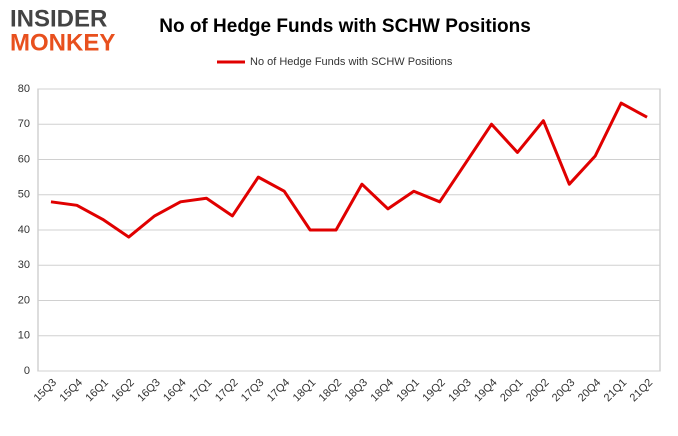  Describe the element at coordinates (616, 391) in the screenshot. I see `x-tick-label: 21Q1` at that location.